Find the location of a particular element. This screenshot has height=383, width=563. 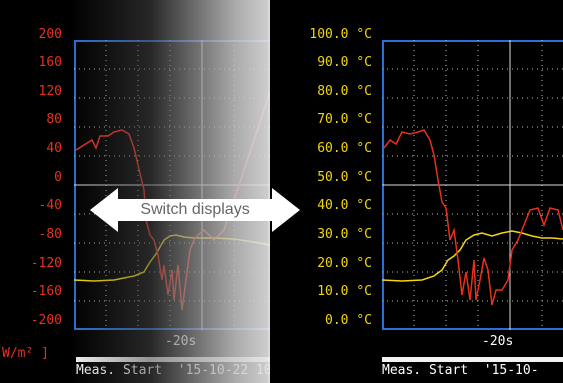

y-tick: 80 is located at coordinates (54, 119).